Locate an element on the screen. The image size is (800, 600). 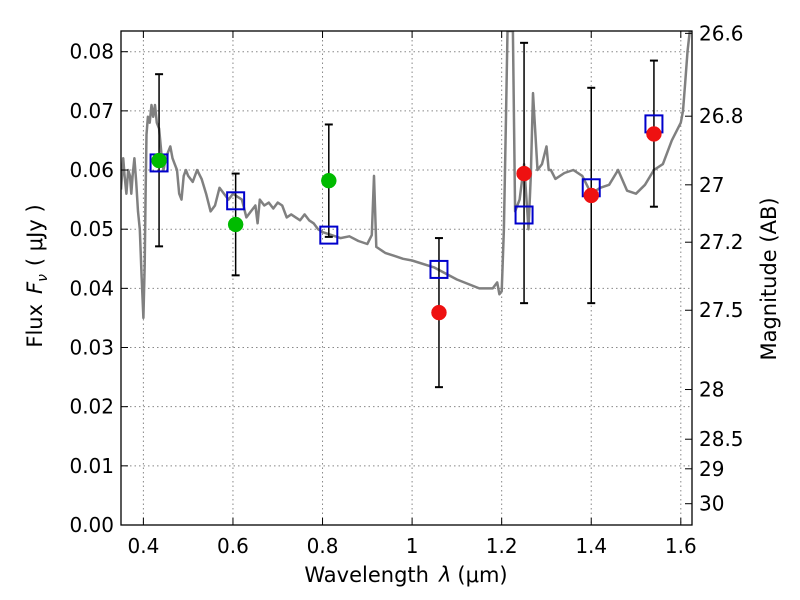
magnitude-tick-label: 26.8 is located at coordinates (721, 116).